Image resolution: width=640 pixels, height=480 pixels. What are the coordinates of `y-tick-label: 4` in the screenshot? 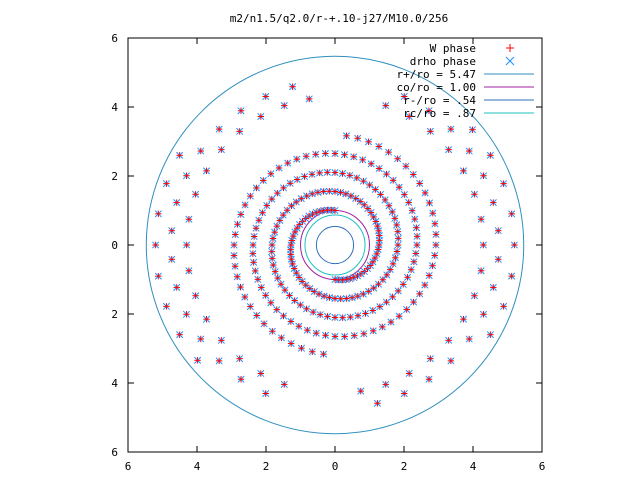 It's located at (114, 107).